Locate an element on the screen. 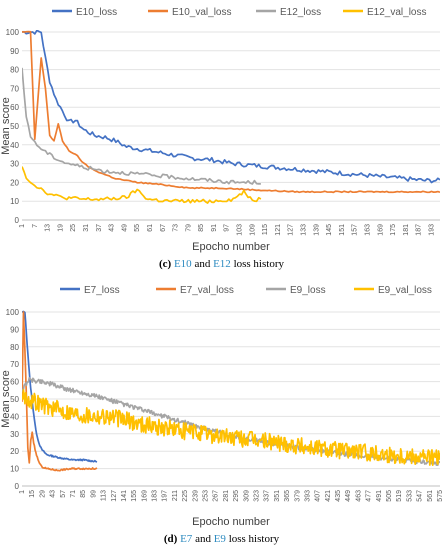  y-axis-title-d: Mean score is located at coordinates (6, 398).